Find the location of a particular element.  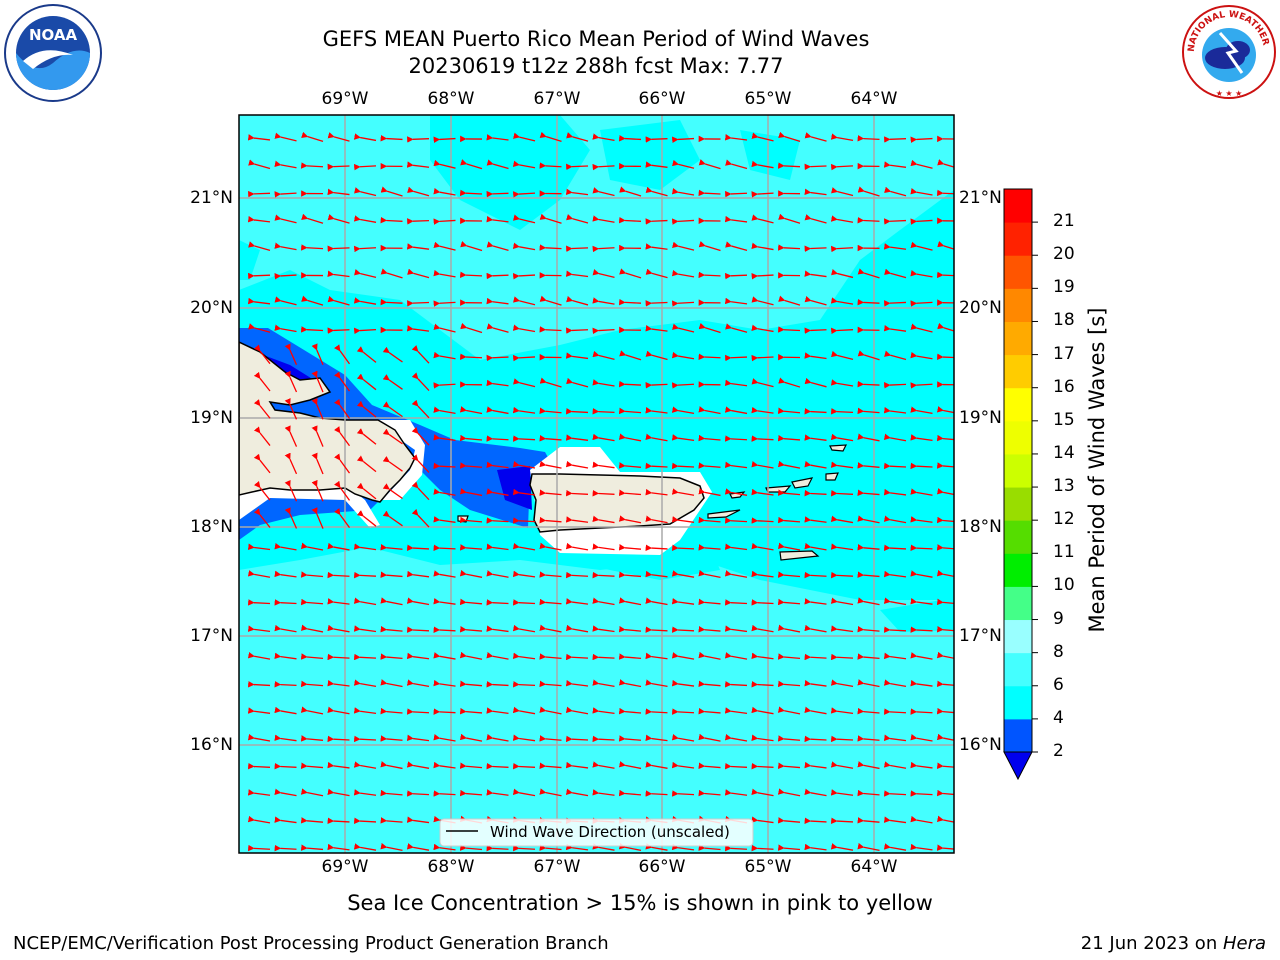

lonBottom-label: 66°W is located at coordinates (662, 867).